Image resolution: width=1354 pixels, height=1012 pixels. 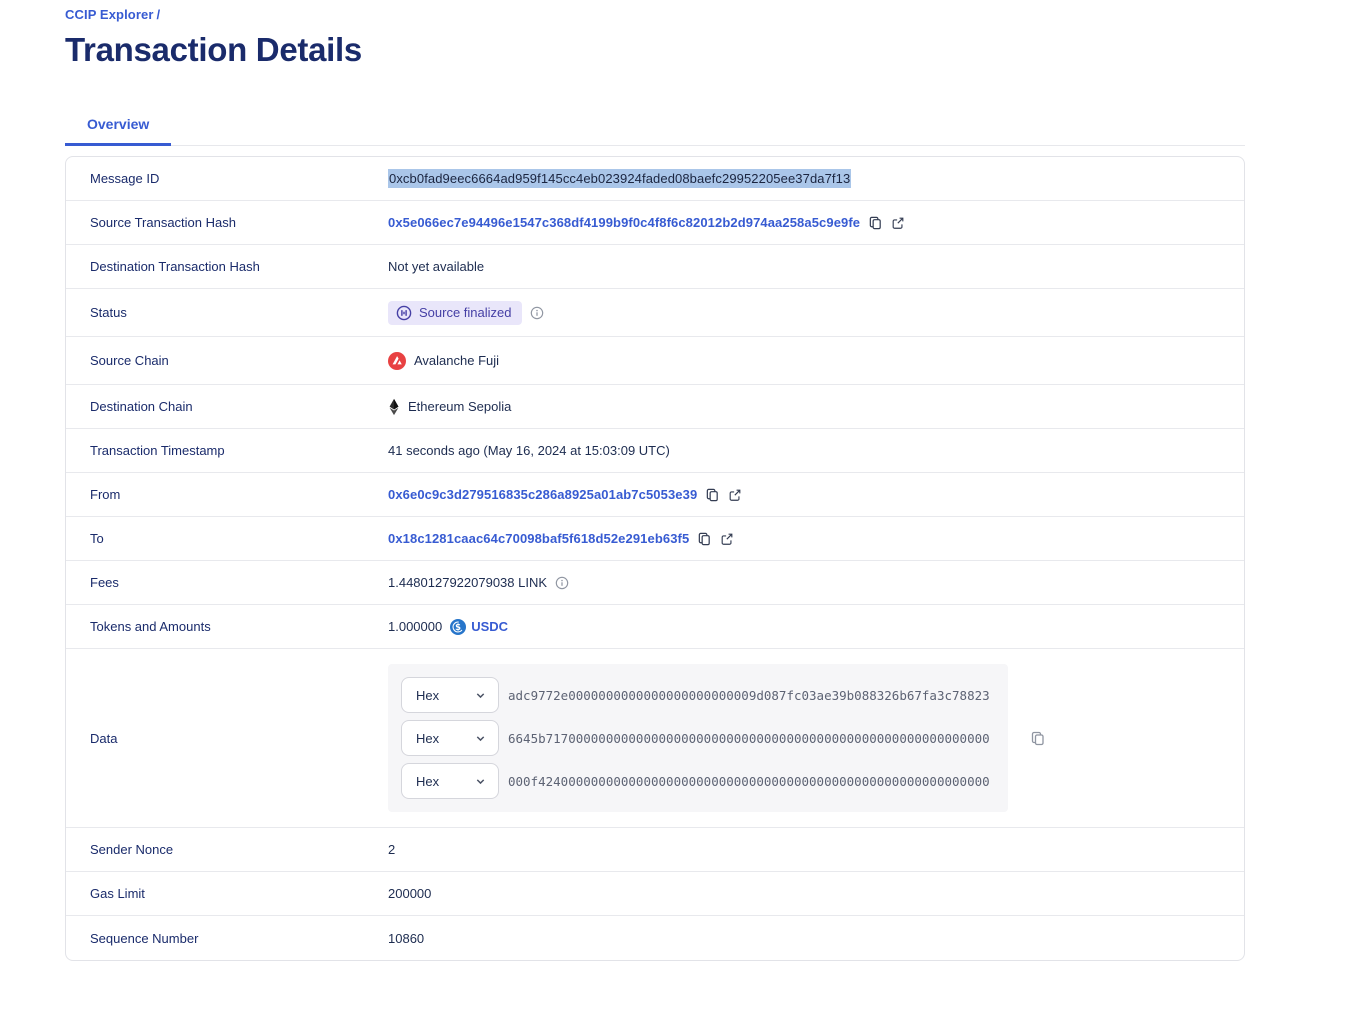 What do you see at coordinates (175, 266) in the screenshot?
I see `dest-tx-hash-label: Destination Transaction Hash` at bounding box center [175, 266].